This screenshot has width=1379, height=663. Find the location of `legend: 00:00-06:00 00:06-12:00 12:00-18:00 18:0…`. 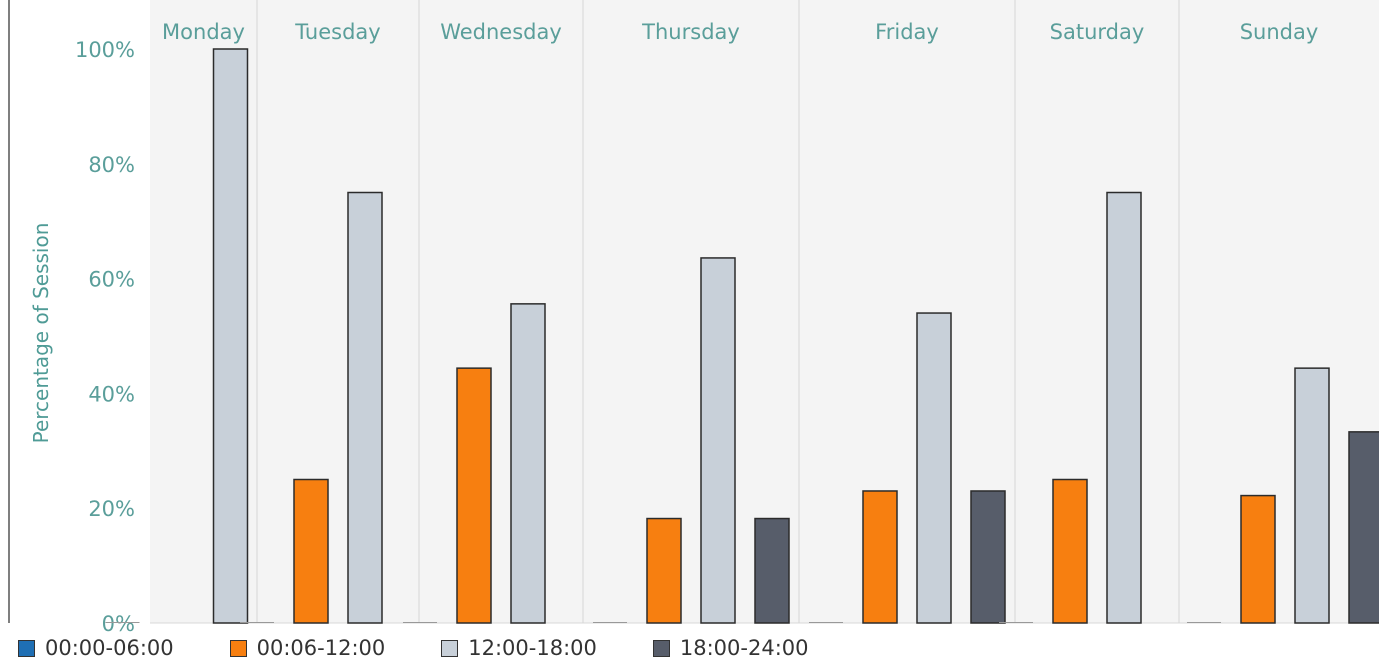

legend: 00:00-06:00 00:06-12:00 12:00-18:00 18:0… is located at coordinates (441, 648).